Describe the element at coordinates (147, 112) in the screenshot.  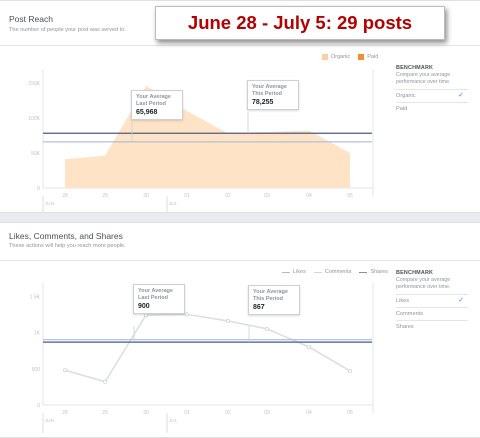
I see `reach-last-period-value: 65,968` at that location.